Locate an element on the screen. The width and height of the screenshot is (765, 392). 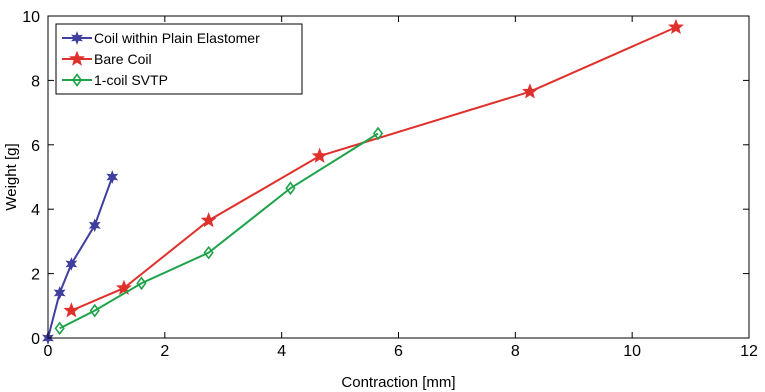
y-tick-label: 8 is located at coordinates (35, 81).